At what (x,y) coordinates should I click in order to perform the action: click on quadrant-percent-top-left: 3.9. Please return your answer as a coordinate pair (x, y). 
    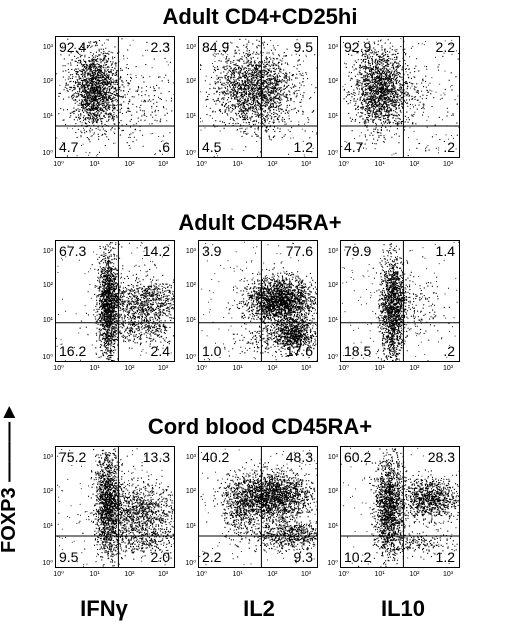
    Looking at the image, I should click on (212, 251).